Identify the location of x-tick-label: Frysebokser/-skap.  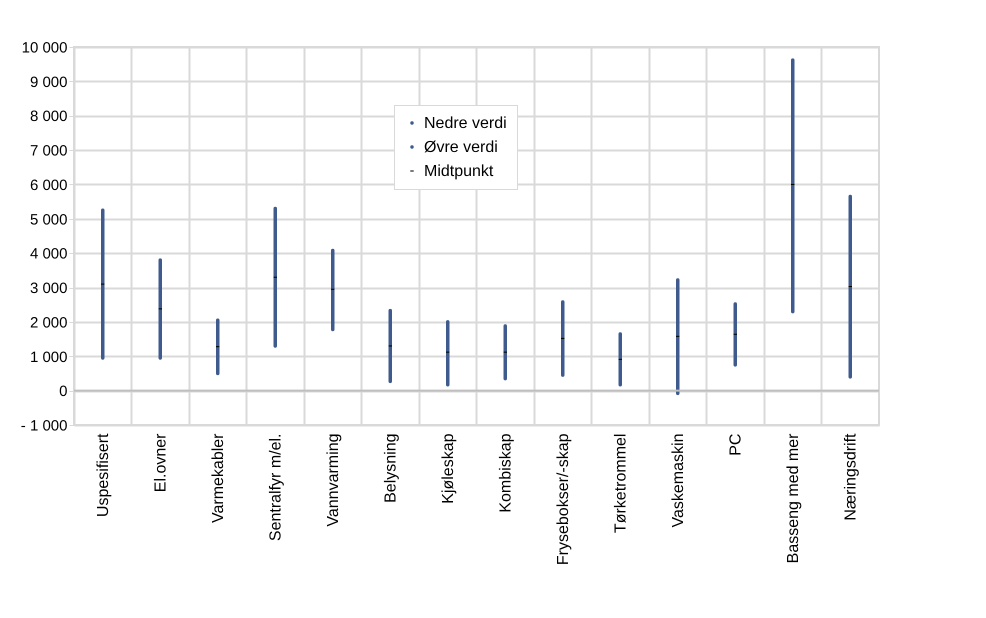
(563, 499).